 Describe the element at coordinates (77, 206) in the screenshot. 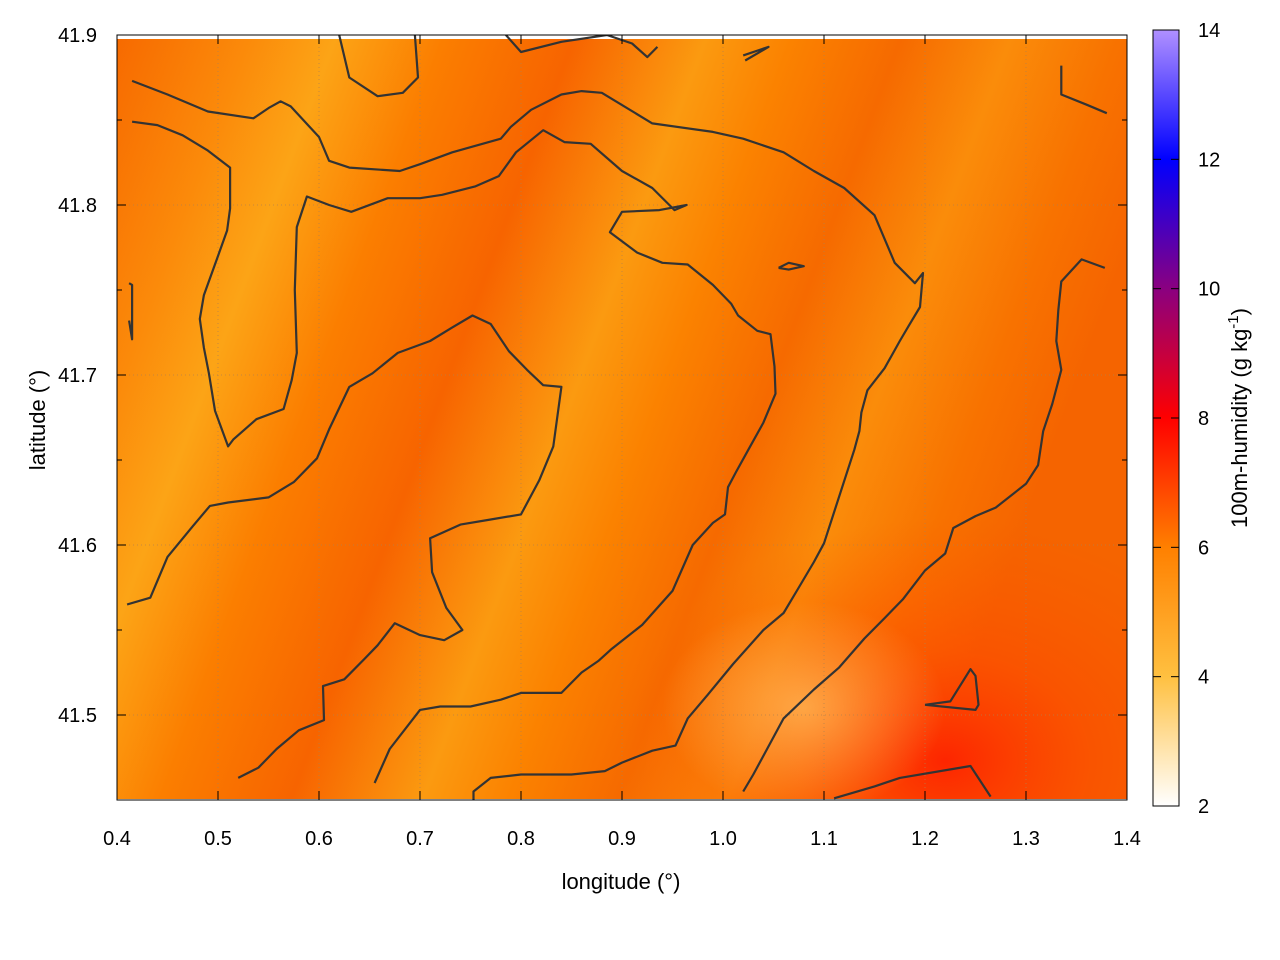

I see `y-tick-label: 41.8` at that location.